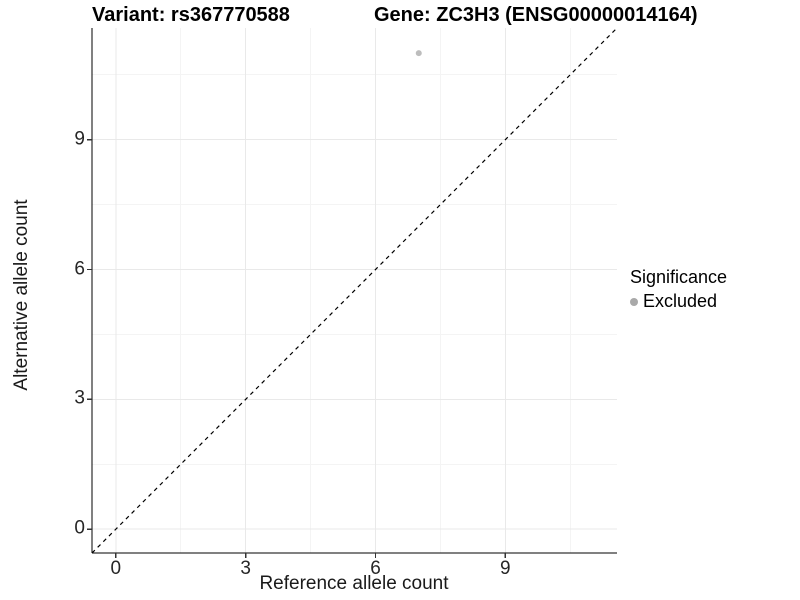  Describe the element at coordinates (678, 289) in the screenshot. I see `legend: Significance Excluded` at that location.